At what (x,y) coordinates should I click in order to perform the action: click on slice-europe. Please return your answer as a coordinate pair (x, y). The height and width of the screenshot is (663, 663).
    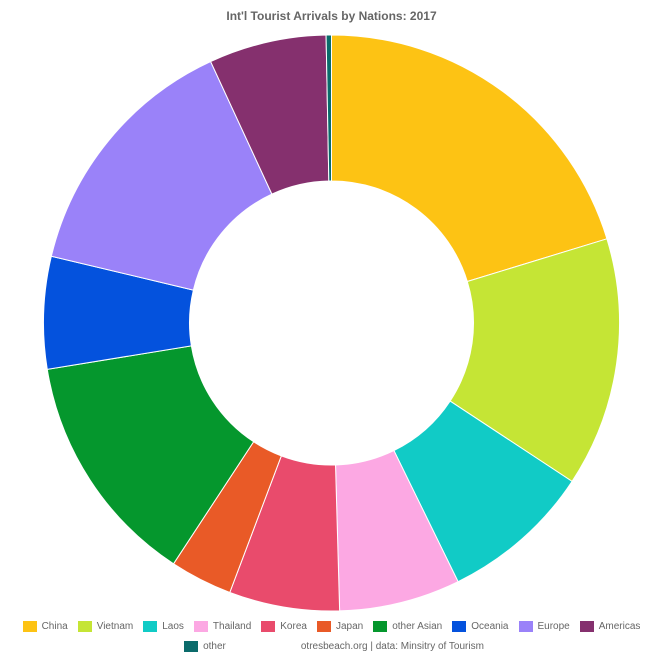
    Looking at the image, I should click on (161, 175).